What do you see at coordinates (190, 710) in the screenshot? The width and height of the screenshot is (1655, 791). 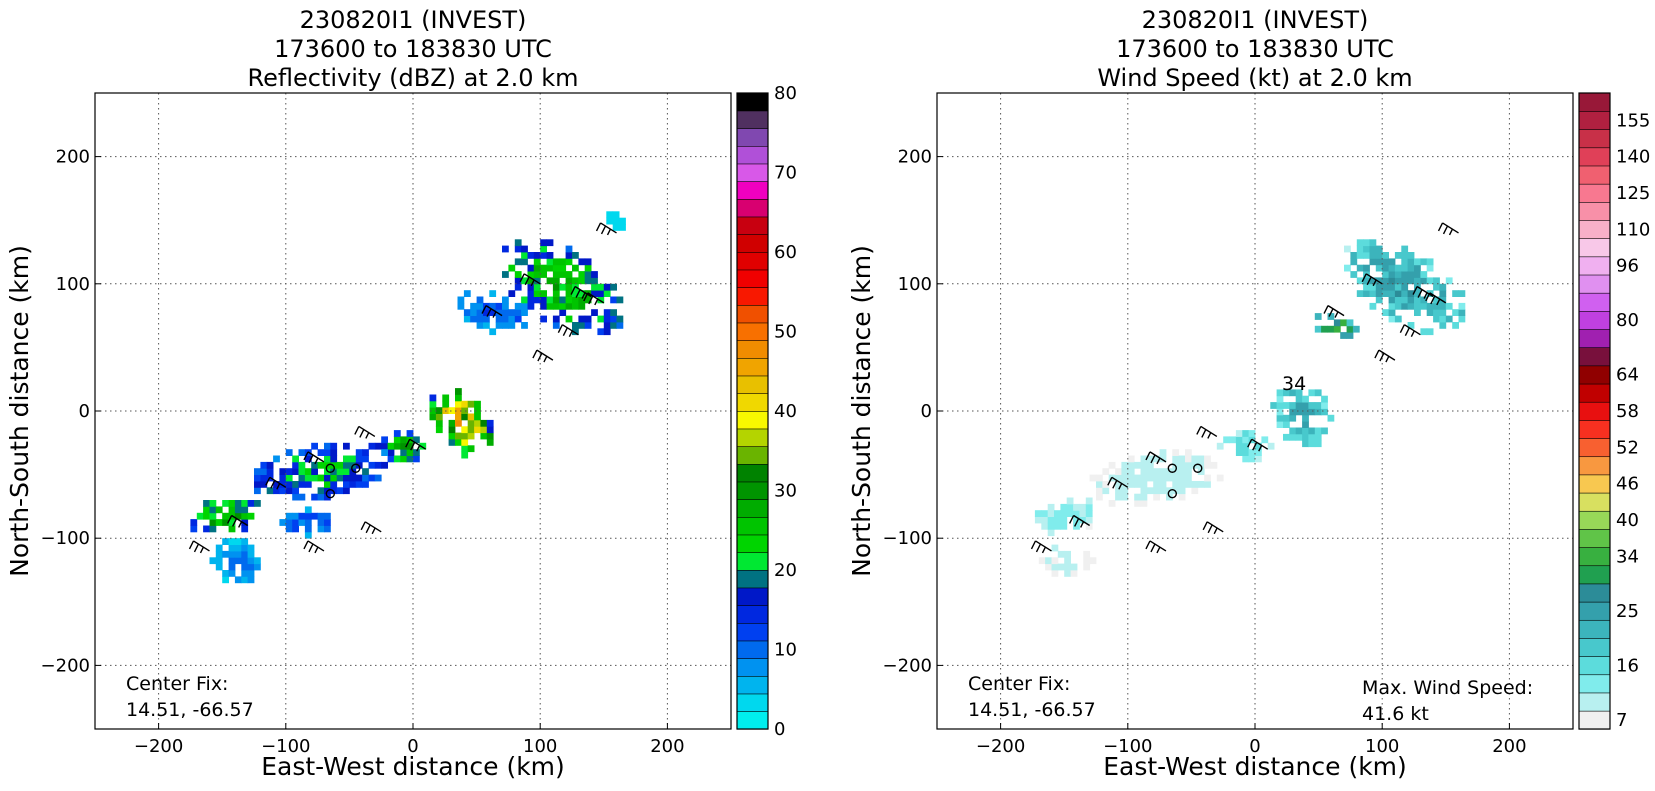 I see `reflectivity-center-fix-value: 14.51, -66.57` at bounding box center [190, 710].